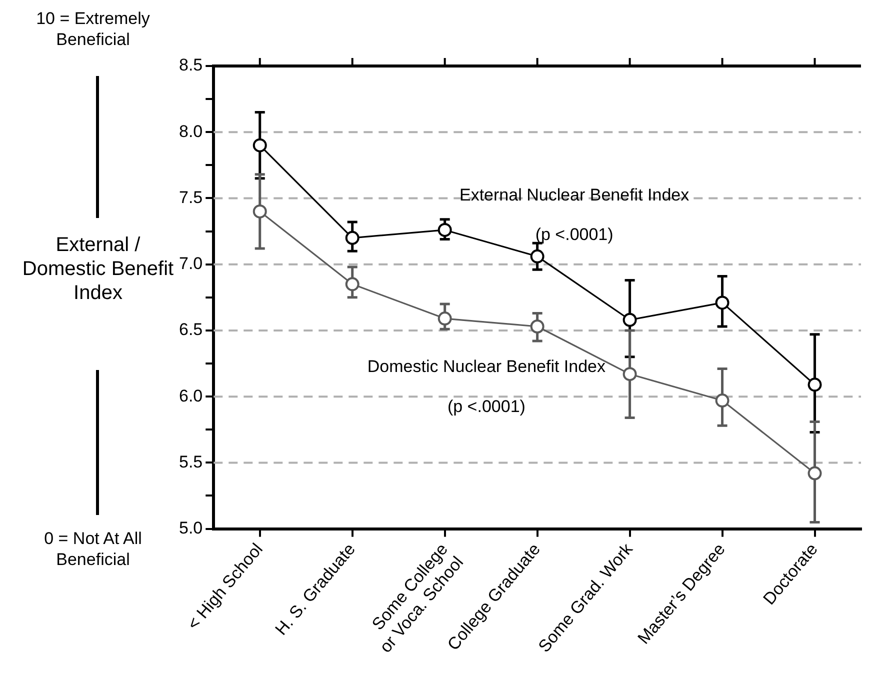 The height and width of the screenshot is (679, 891). What do you see at coordinates (190, 396) in the screenshot?
I see `y-tick-label: 6.0` at bounding box center [190, 396].